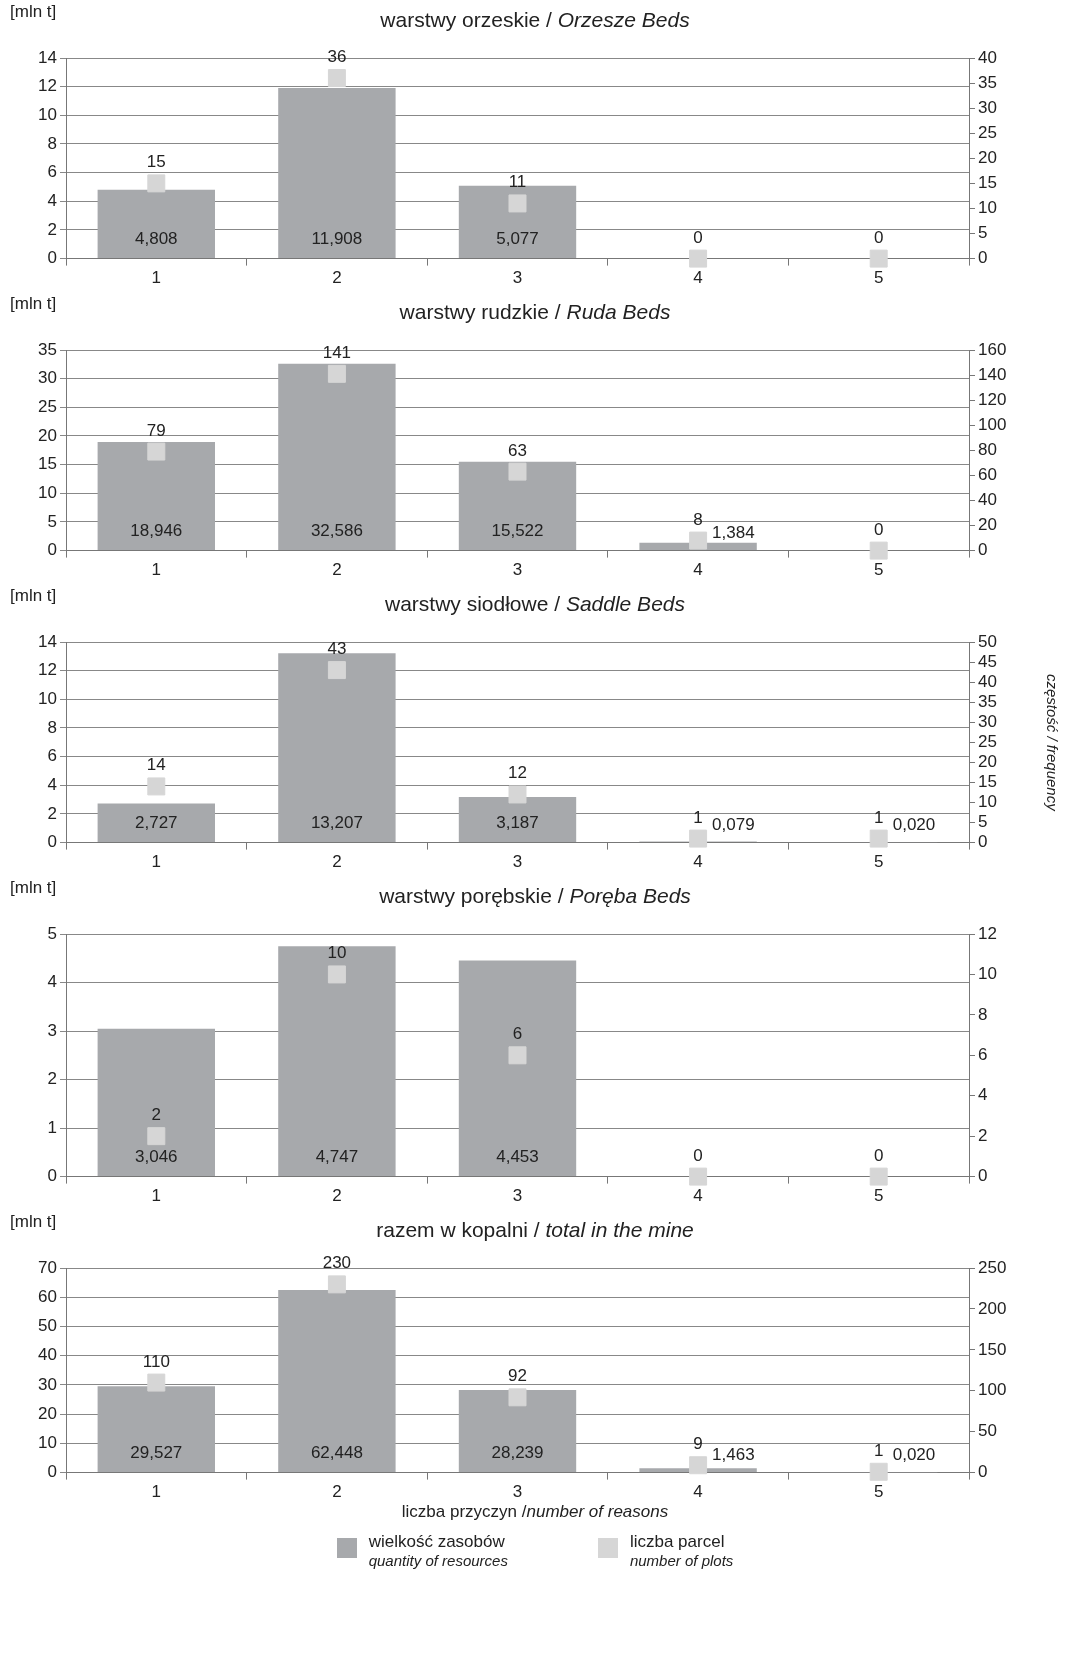 The width and height of the screenshot is (1070, 1670). What do you see at coordinates (517, 1157) in the screenshot?
I see `data-label: 4,453` at bounding box center [517, 1157].